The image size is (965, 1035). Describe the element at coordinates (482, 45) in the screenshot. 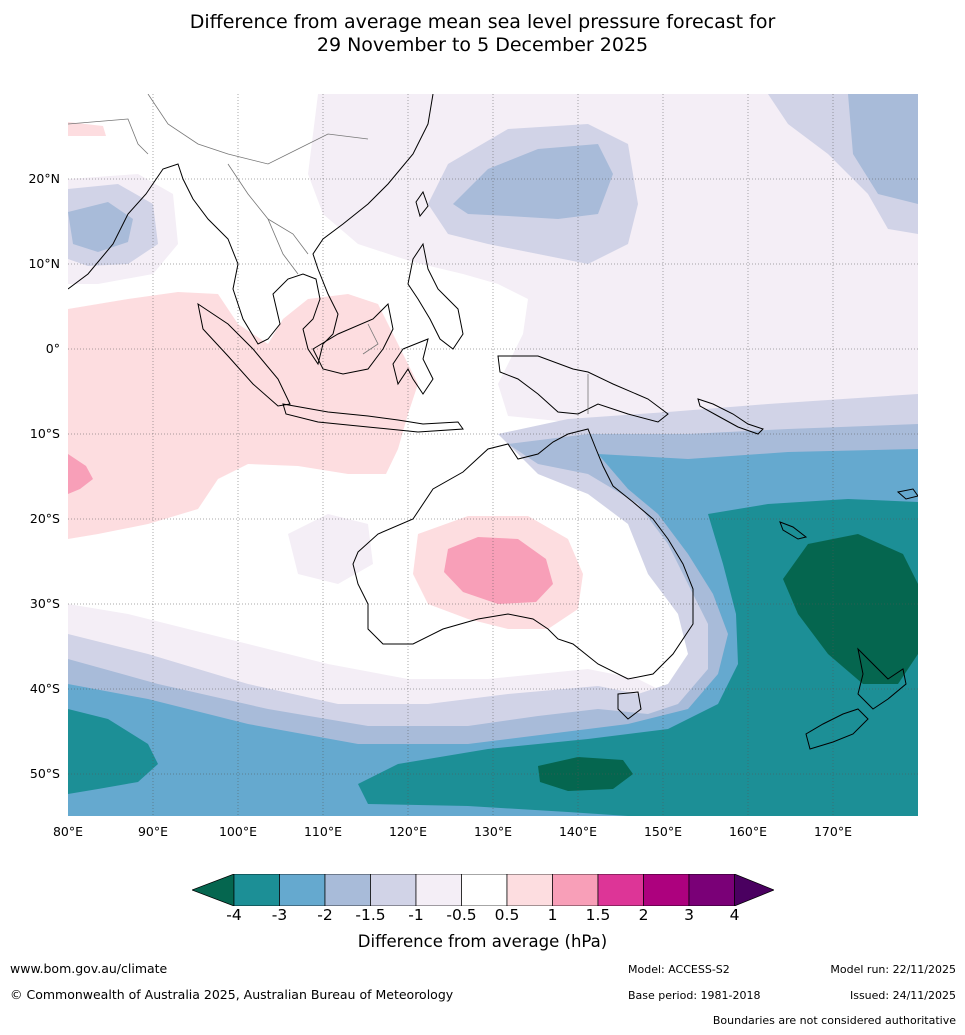

I see `map-title-line-2: 29 November to 5 December 2025` at that location.